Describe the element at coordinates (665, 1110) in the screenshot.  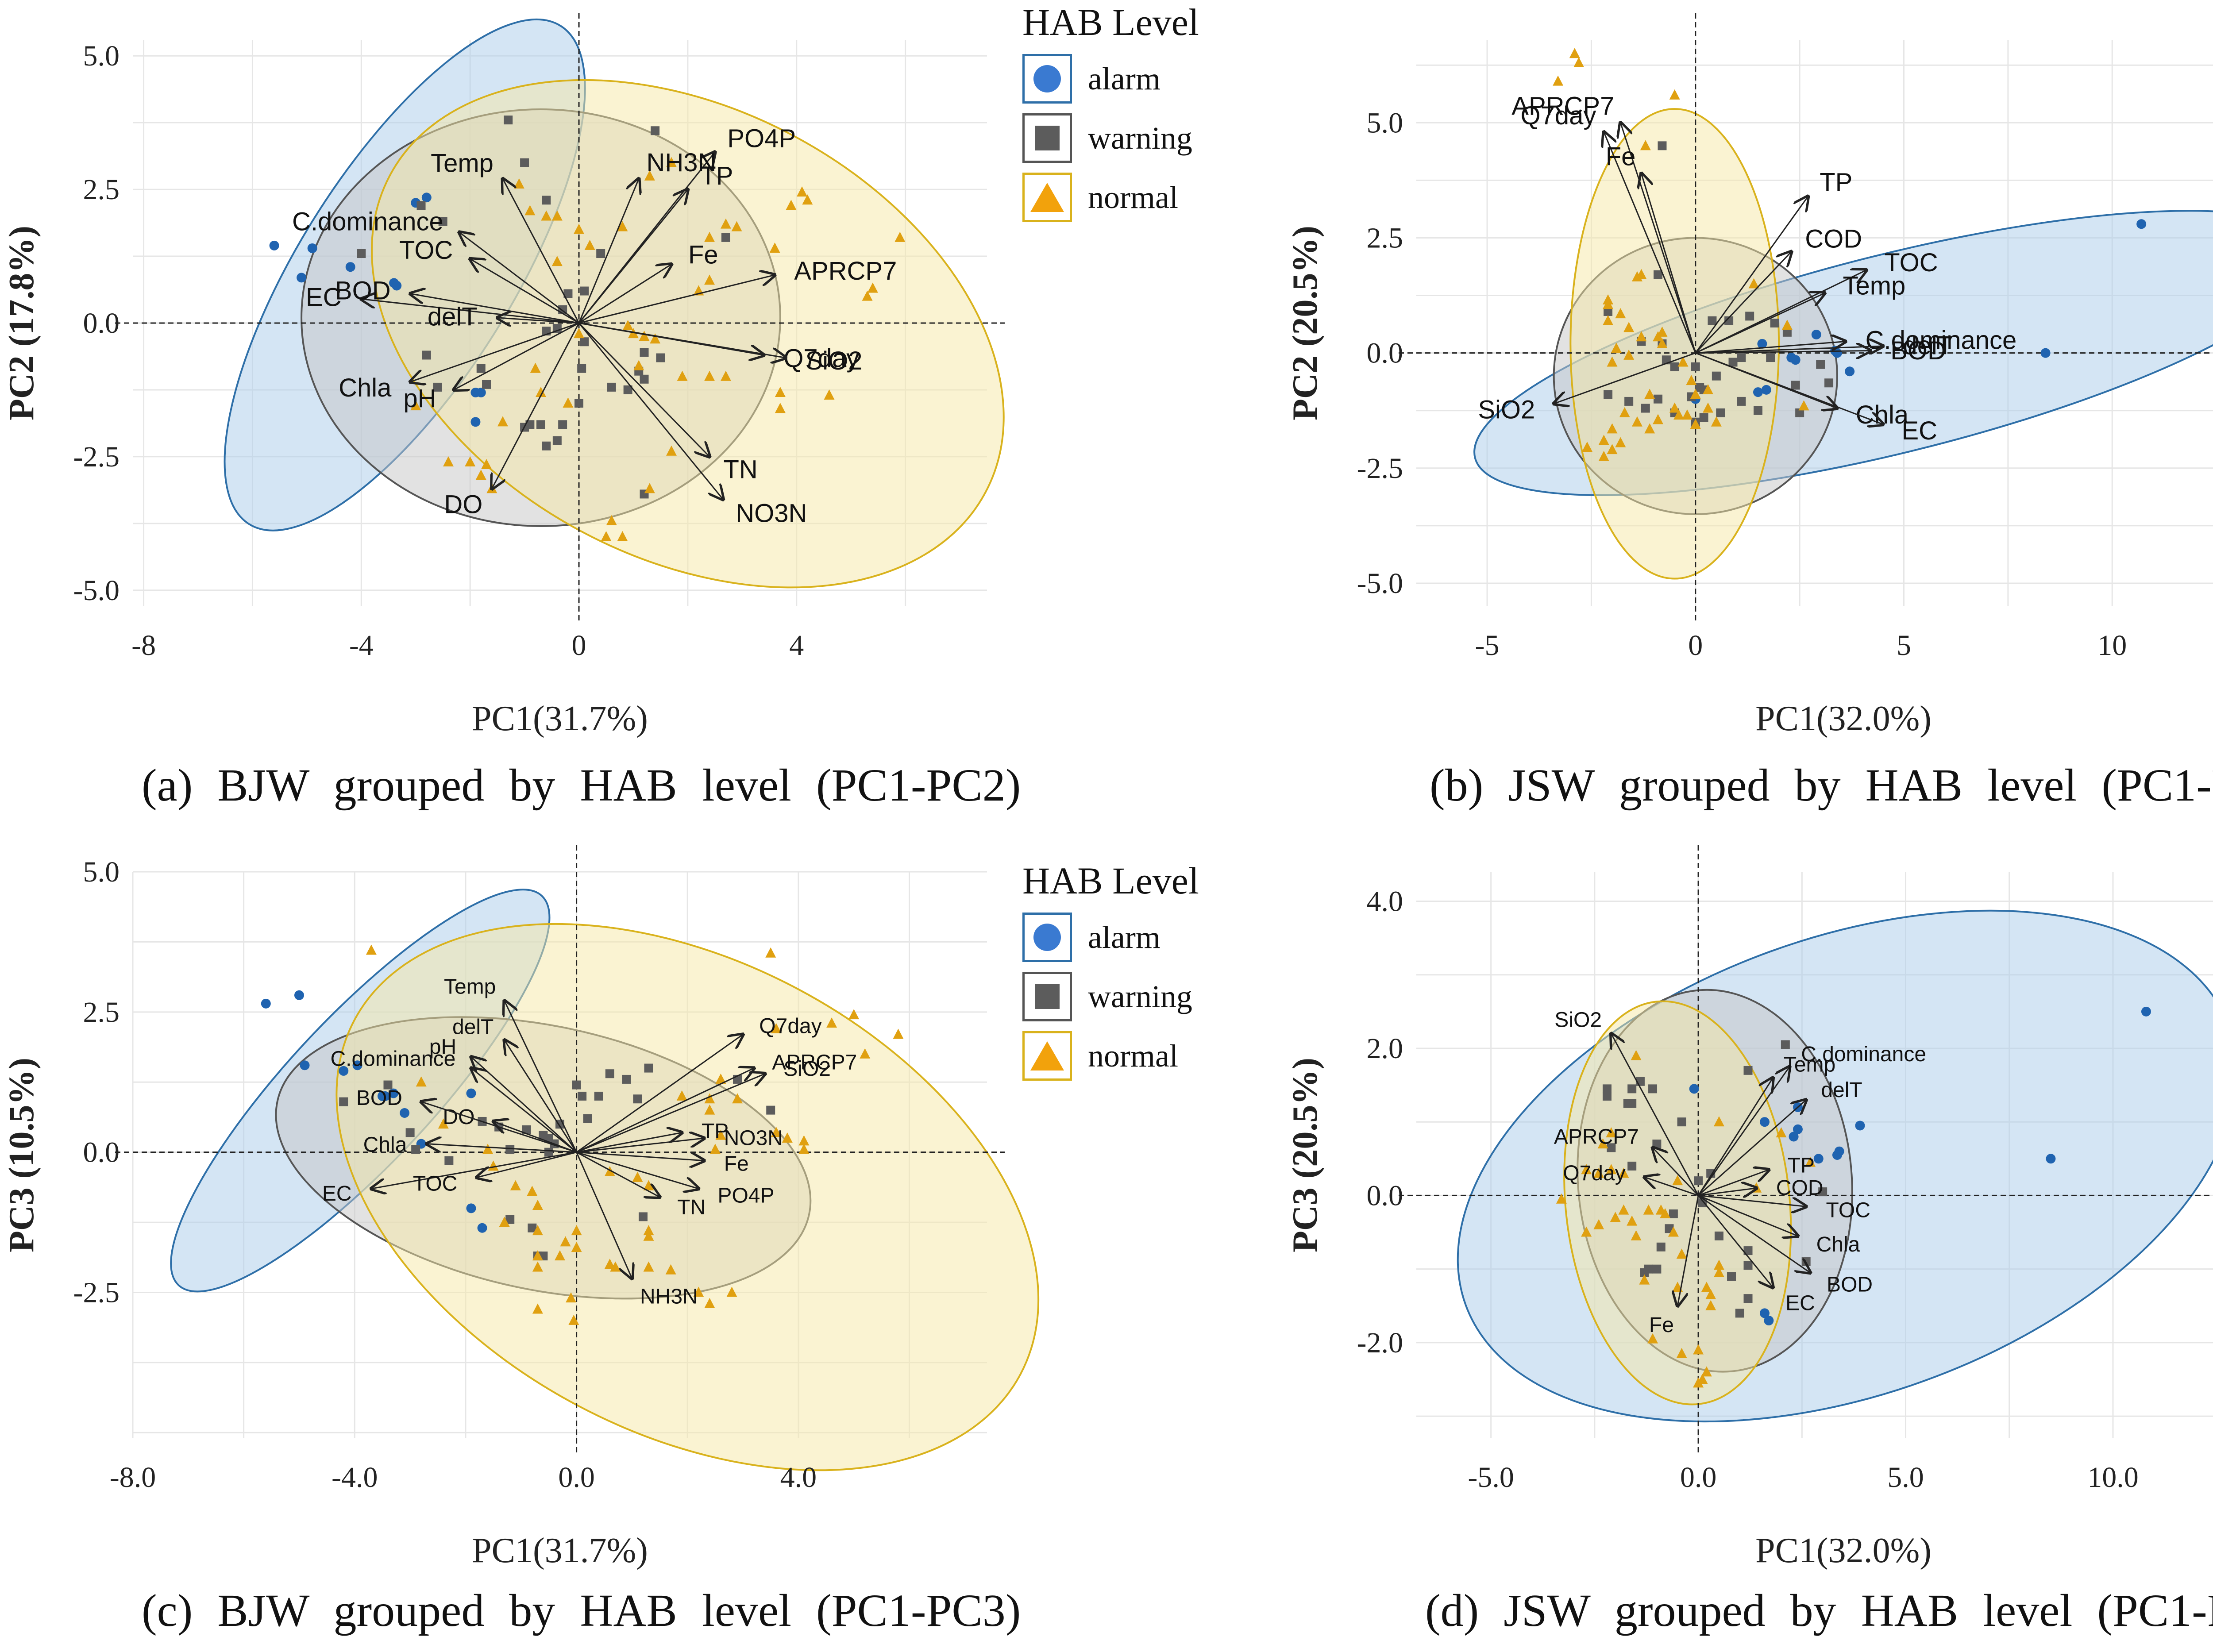
I see `loading-arrow-aprcp7` at that location.